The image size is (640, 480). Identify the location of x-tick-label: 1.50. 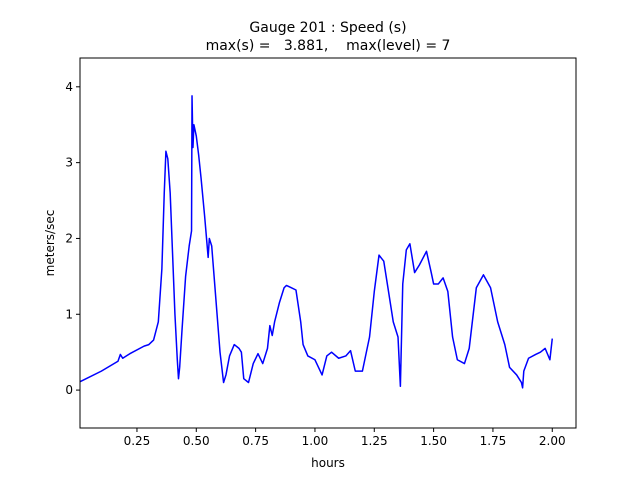
(433, 441).